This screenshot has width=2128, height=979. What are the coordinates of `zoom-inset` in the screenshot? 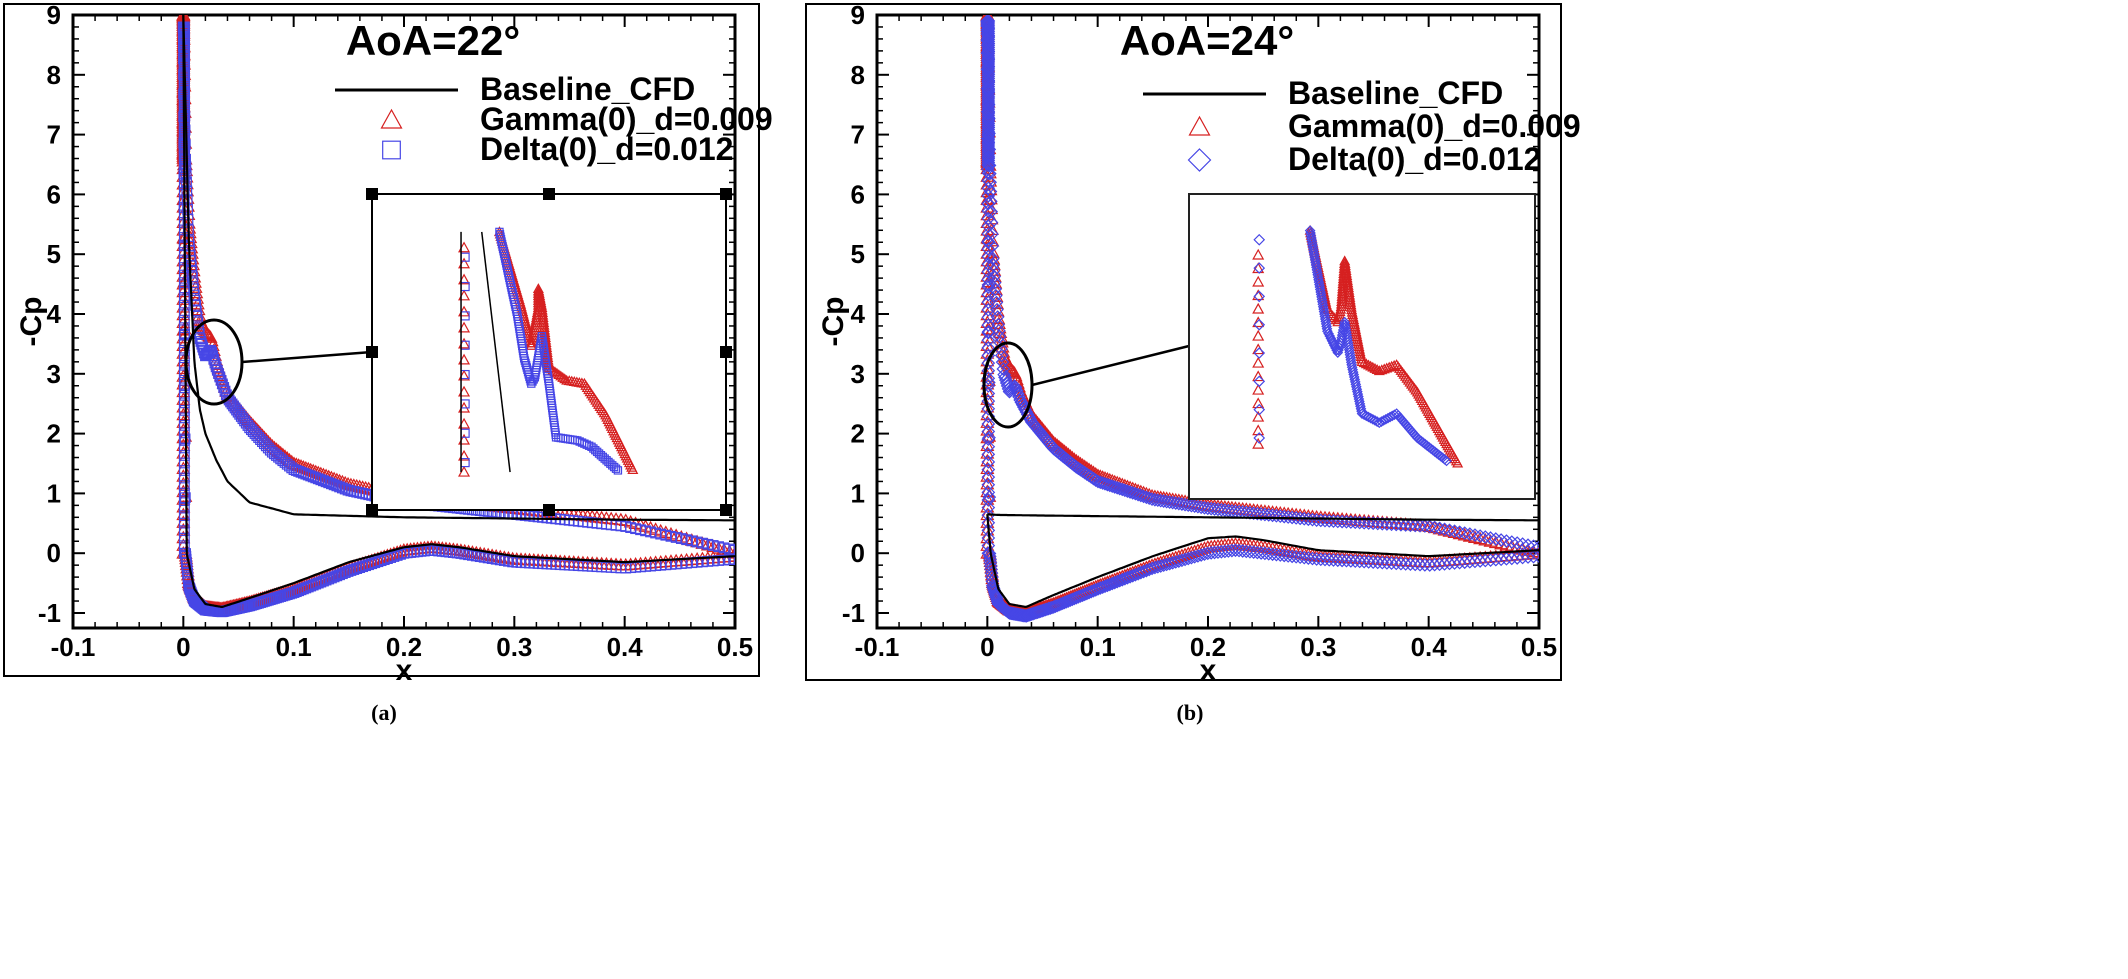 It's located at (549, 352).